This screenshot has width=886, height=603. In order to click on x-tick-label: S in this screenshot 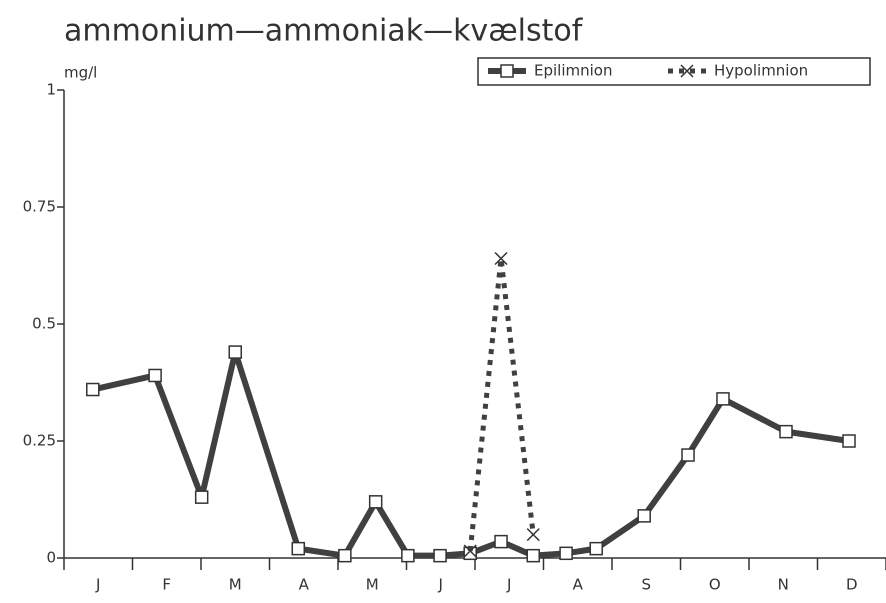, I will do `click(646, 585)`.